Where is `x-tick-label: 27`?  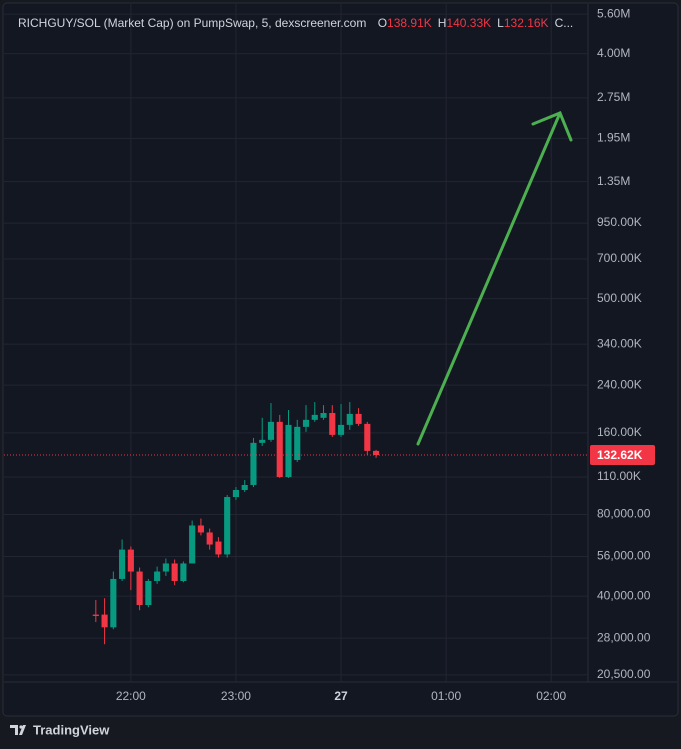
x-tick-label: 27 is located at coordinates (341, 696).